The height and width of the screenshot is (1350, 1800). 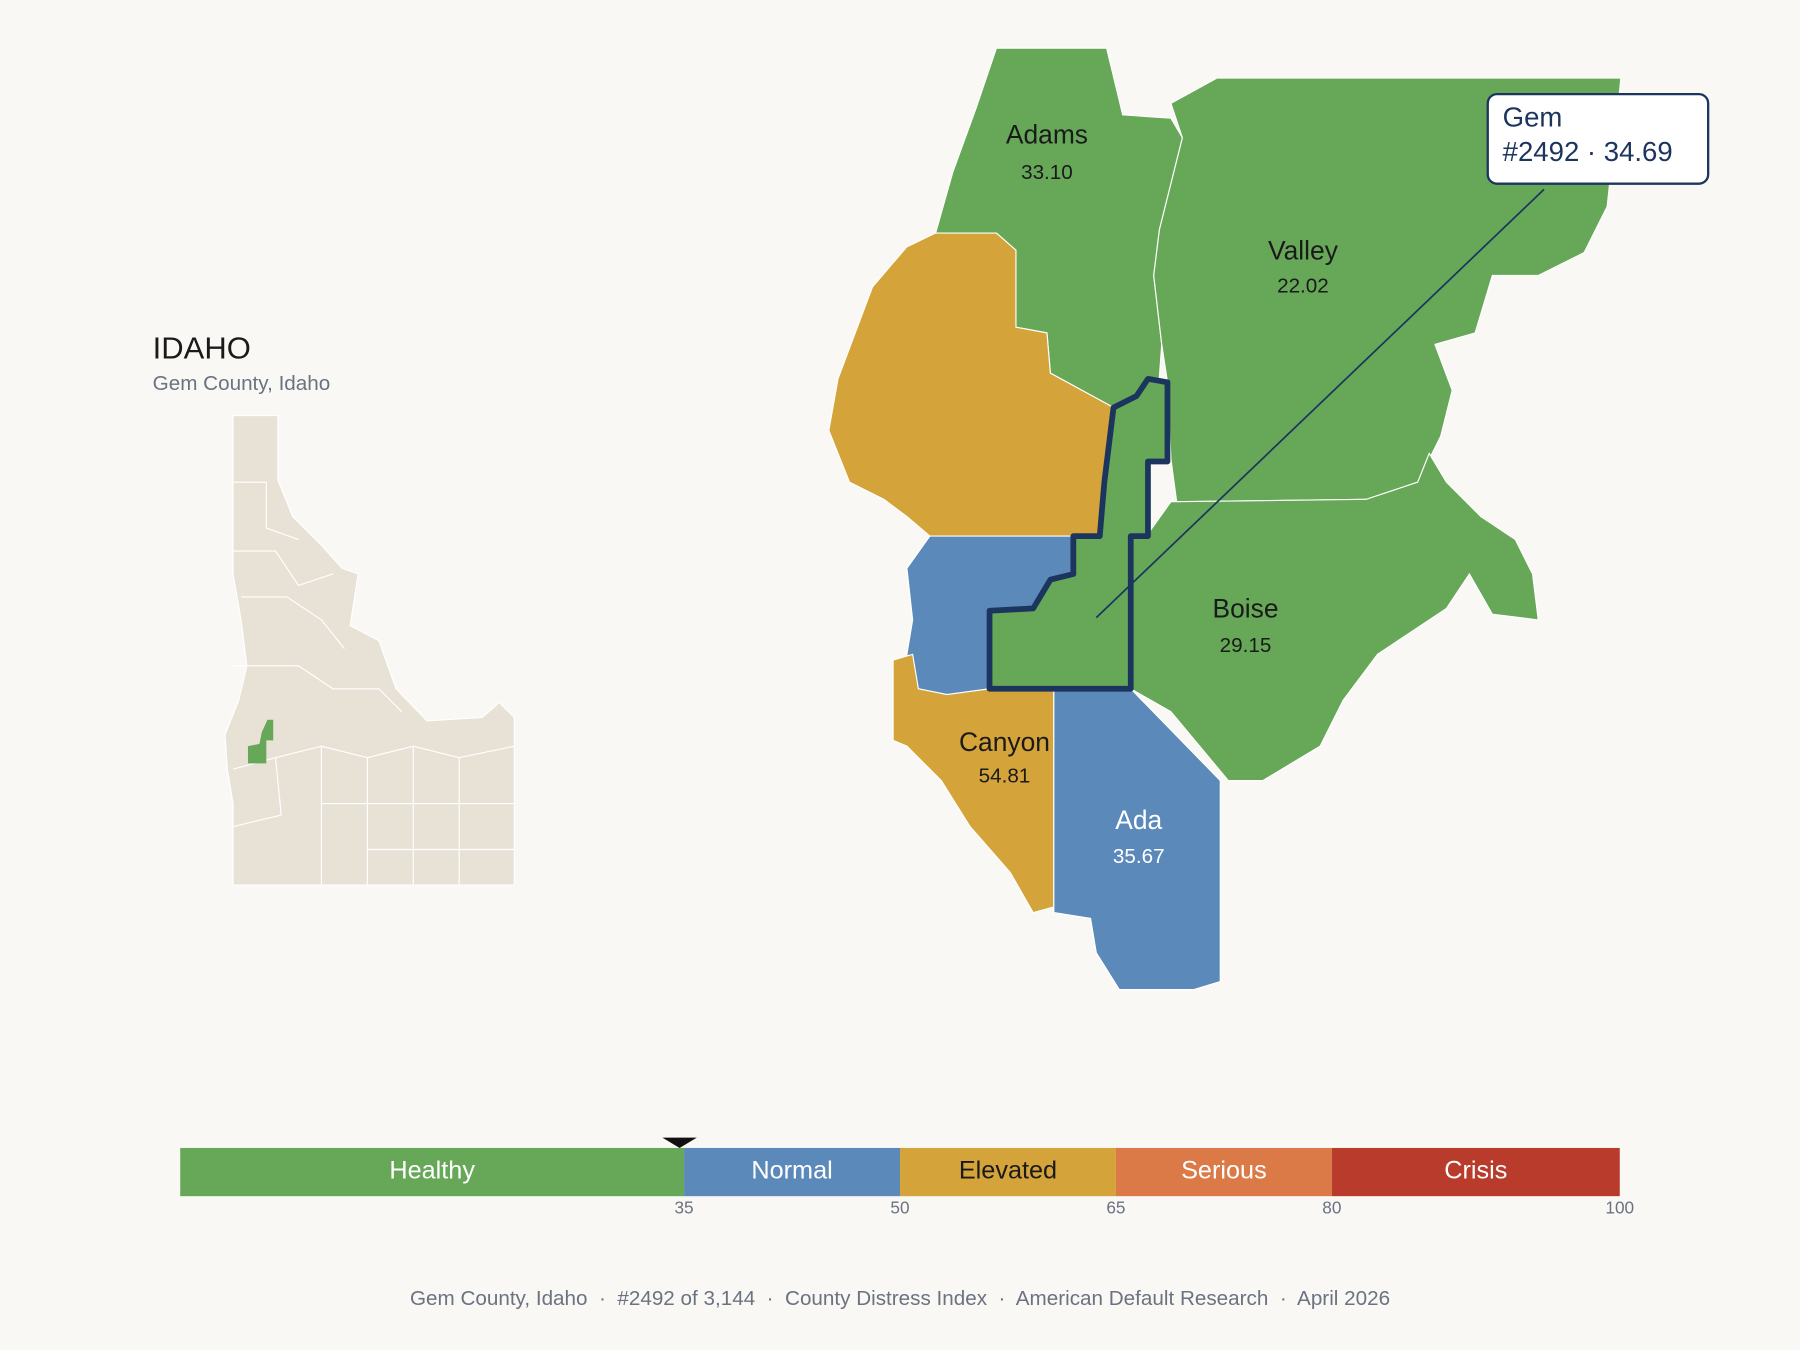 I want to click on scale-marker, so click(x=679, y=1142).